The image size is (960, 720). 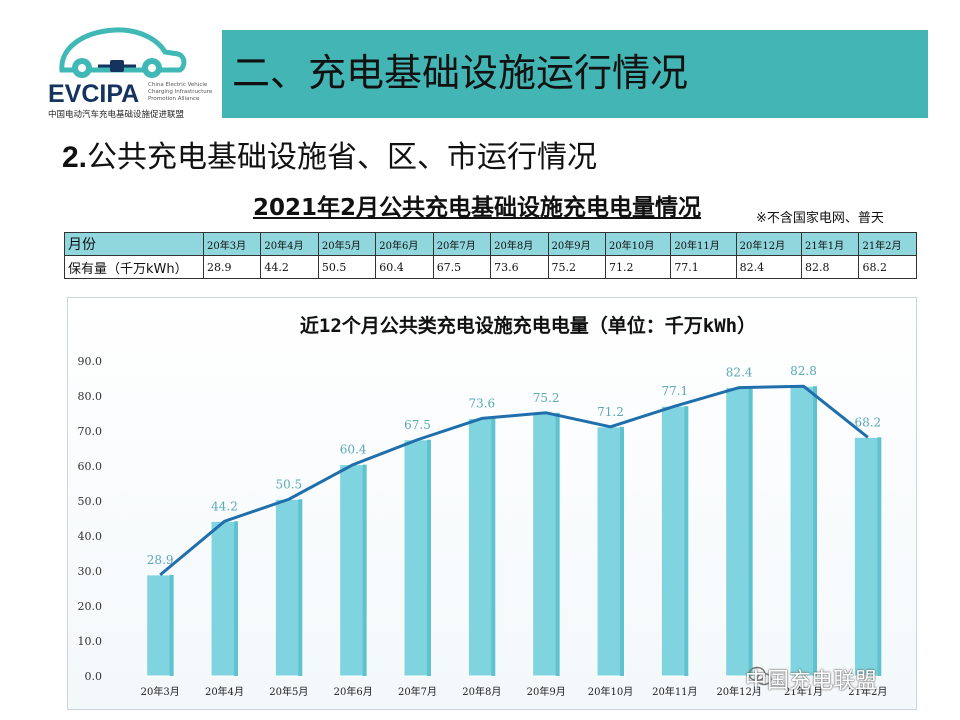 I want to click on value-cell: 28.9, so click(x=232, y=267).